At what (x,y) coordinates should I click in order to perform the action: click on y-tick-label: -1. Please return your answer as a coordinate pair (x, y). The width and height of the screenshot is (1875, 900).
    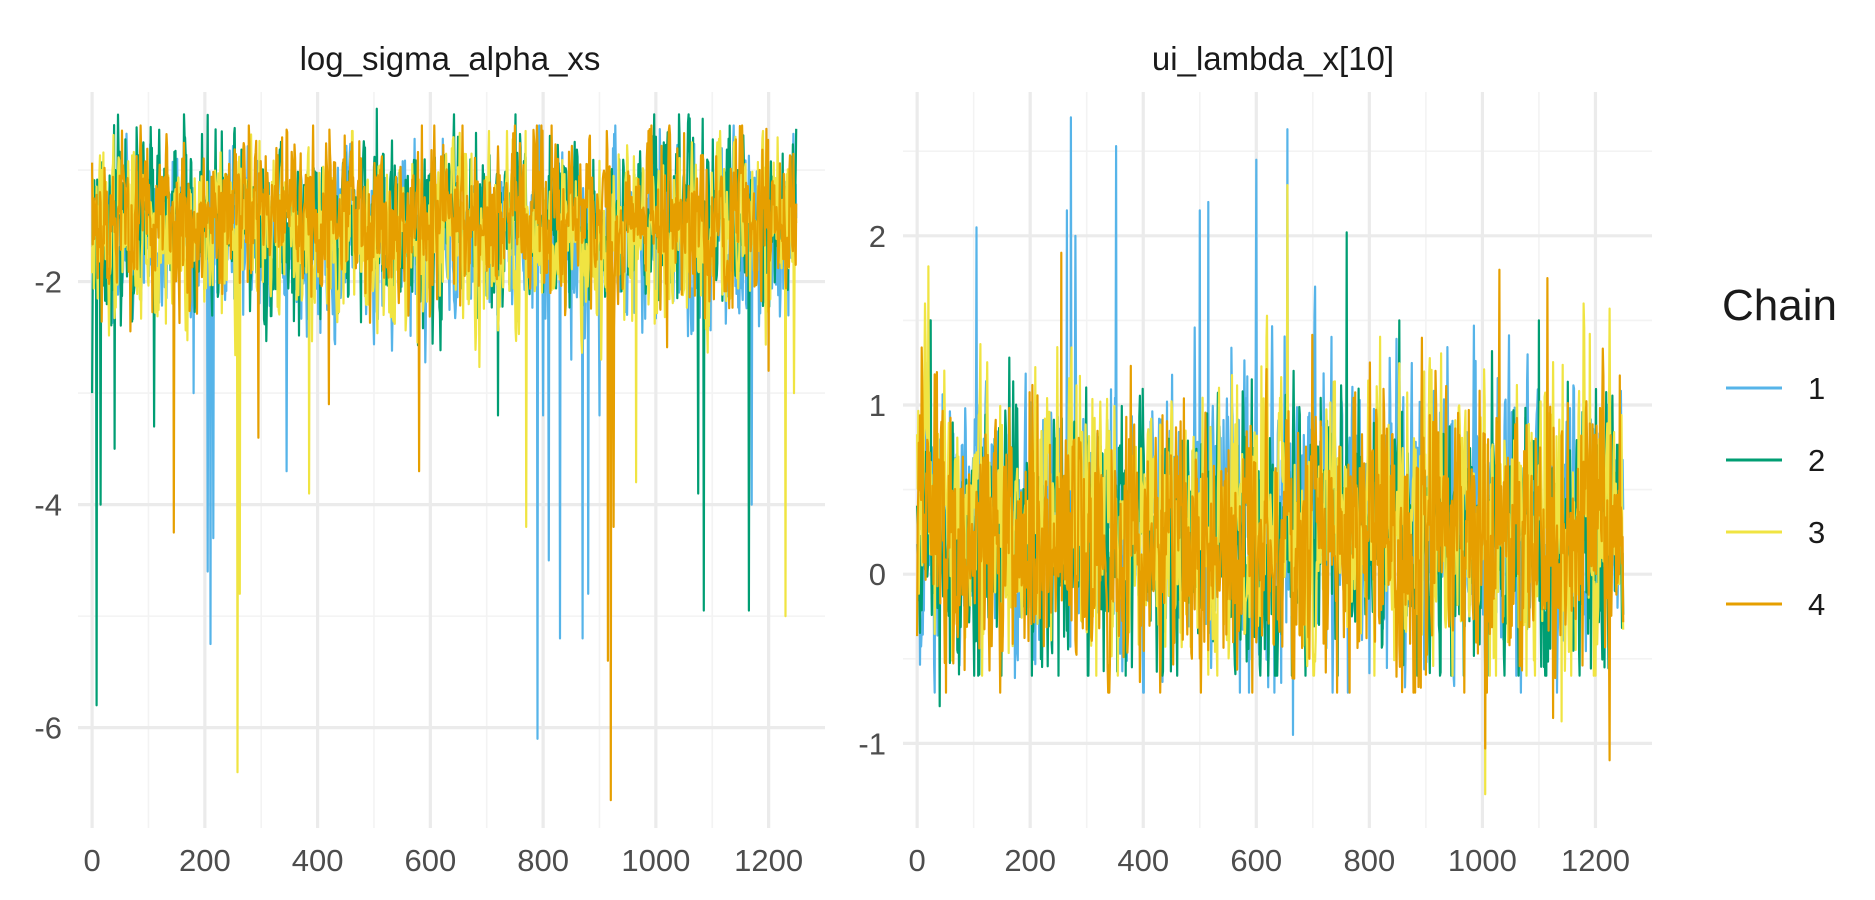
    Looking at the image, I should click on (872, 743).